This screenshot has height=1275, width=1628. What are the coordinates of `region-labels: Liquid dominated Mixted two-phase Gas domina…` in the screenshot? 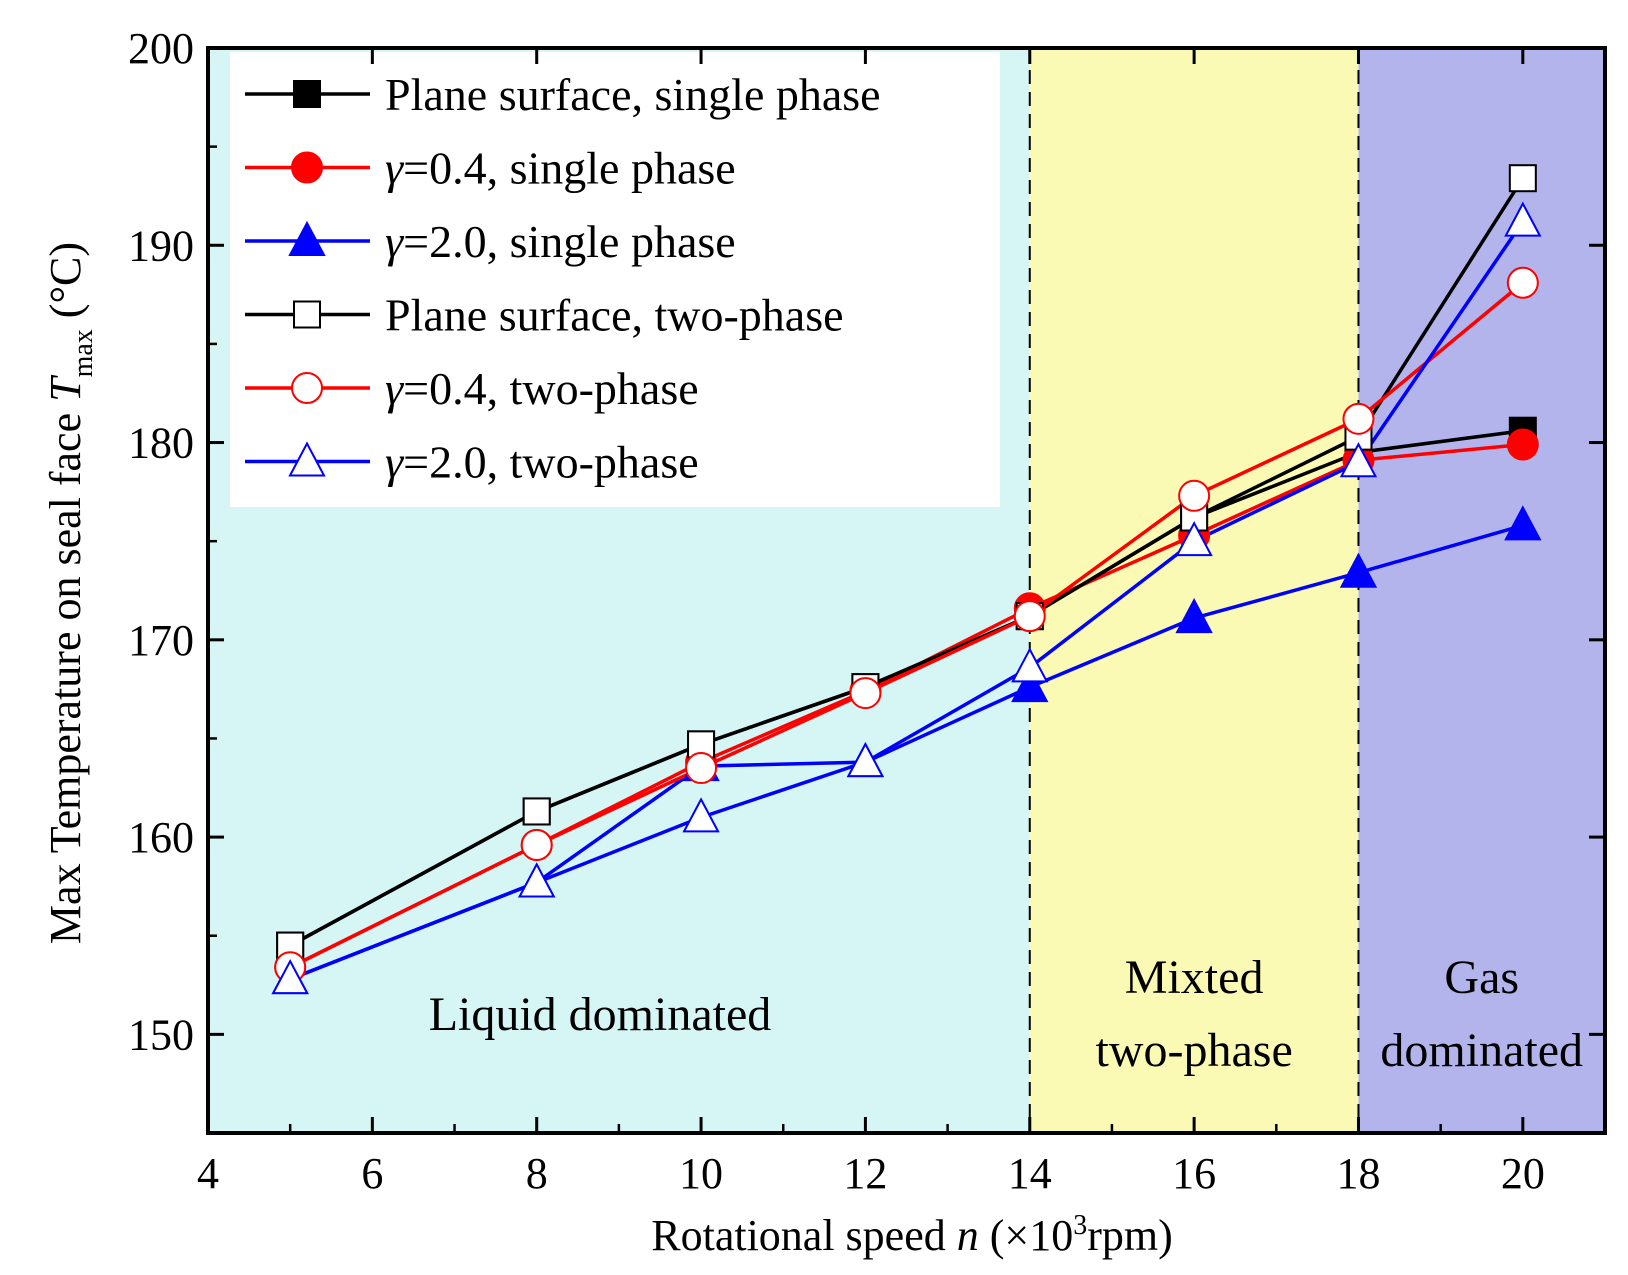 It's located at (1006, 1014).